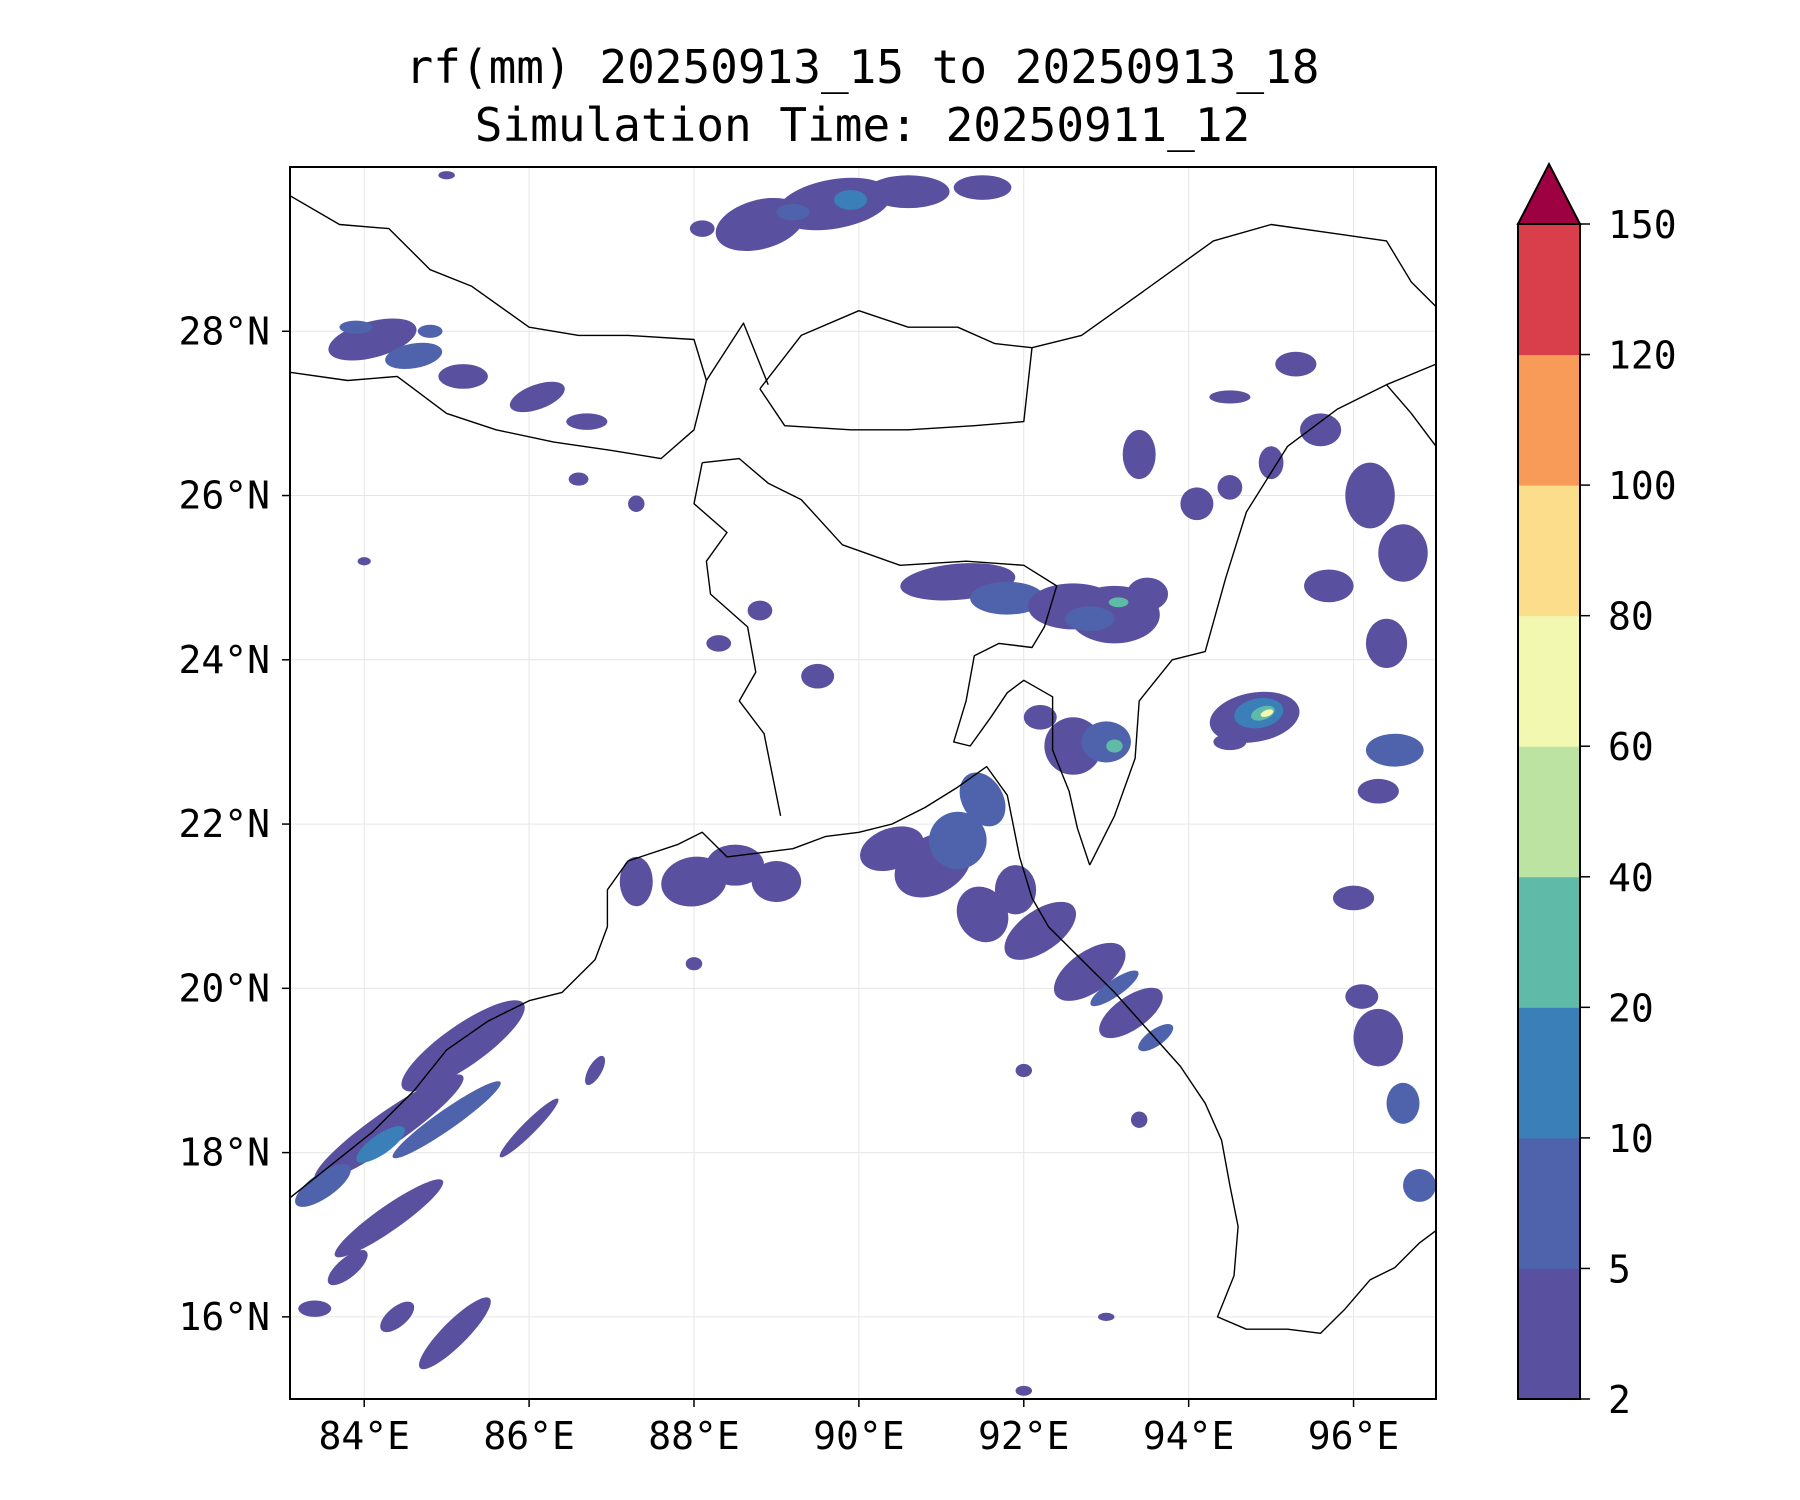 This screenshot has width=1800, height=1500. What do you see at coordinates (224, 1317) in the screenshot?
I see `y-tick-label: 16°N` at bounding box center [224, 1317].